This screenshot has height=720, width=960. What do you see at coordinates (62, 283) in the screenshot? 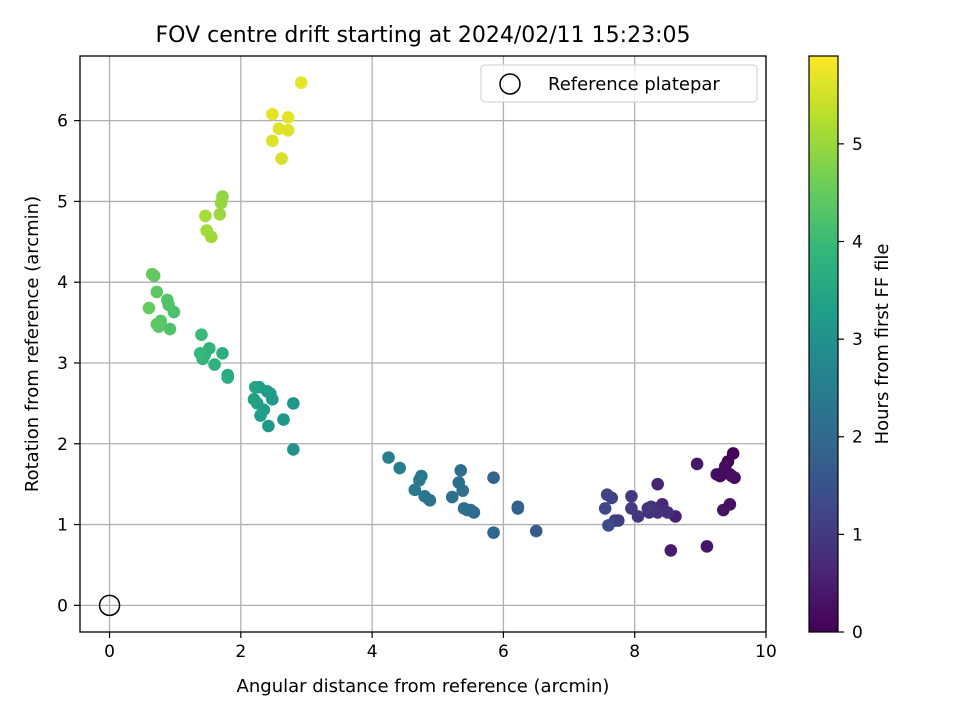
I see `y-tick-label: 4` at bounding box center [62, 283].